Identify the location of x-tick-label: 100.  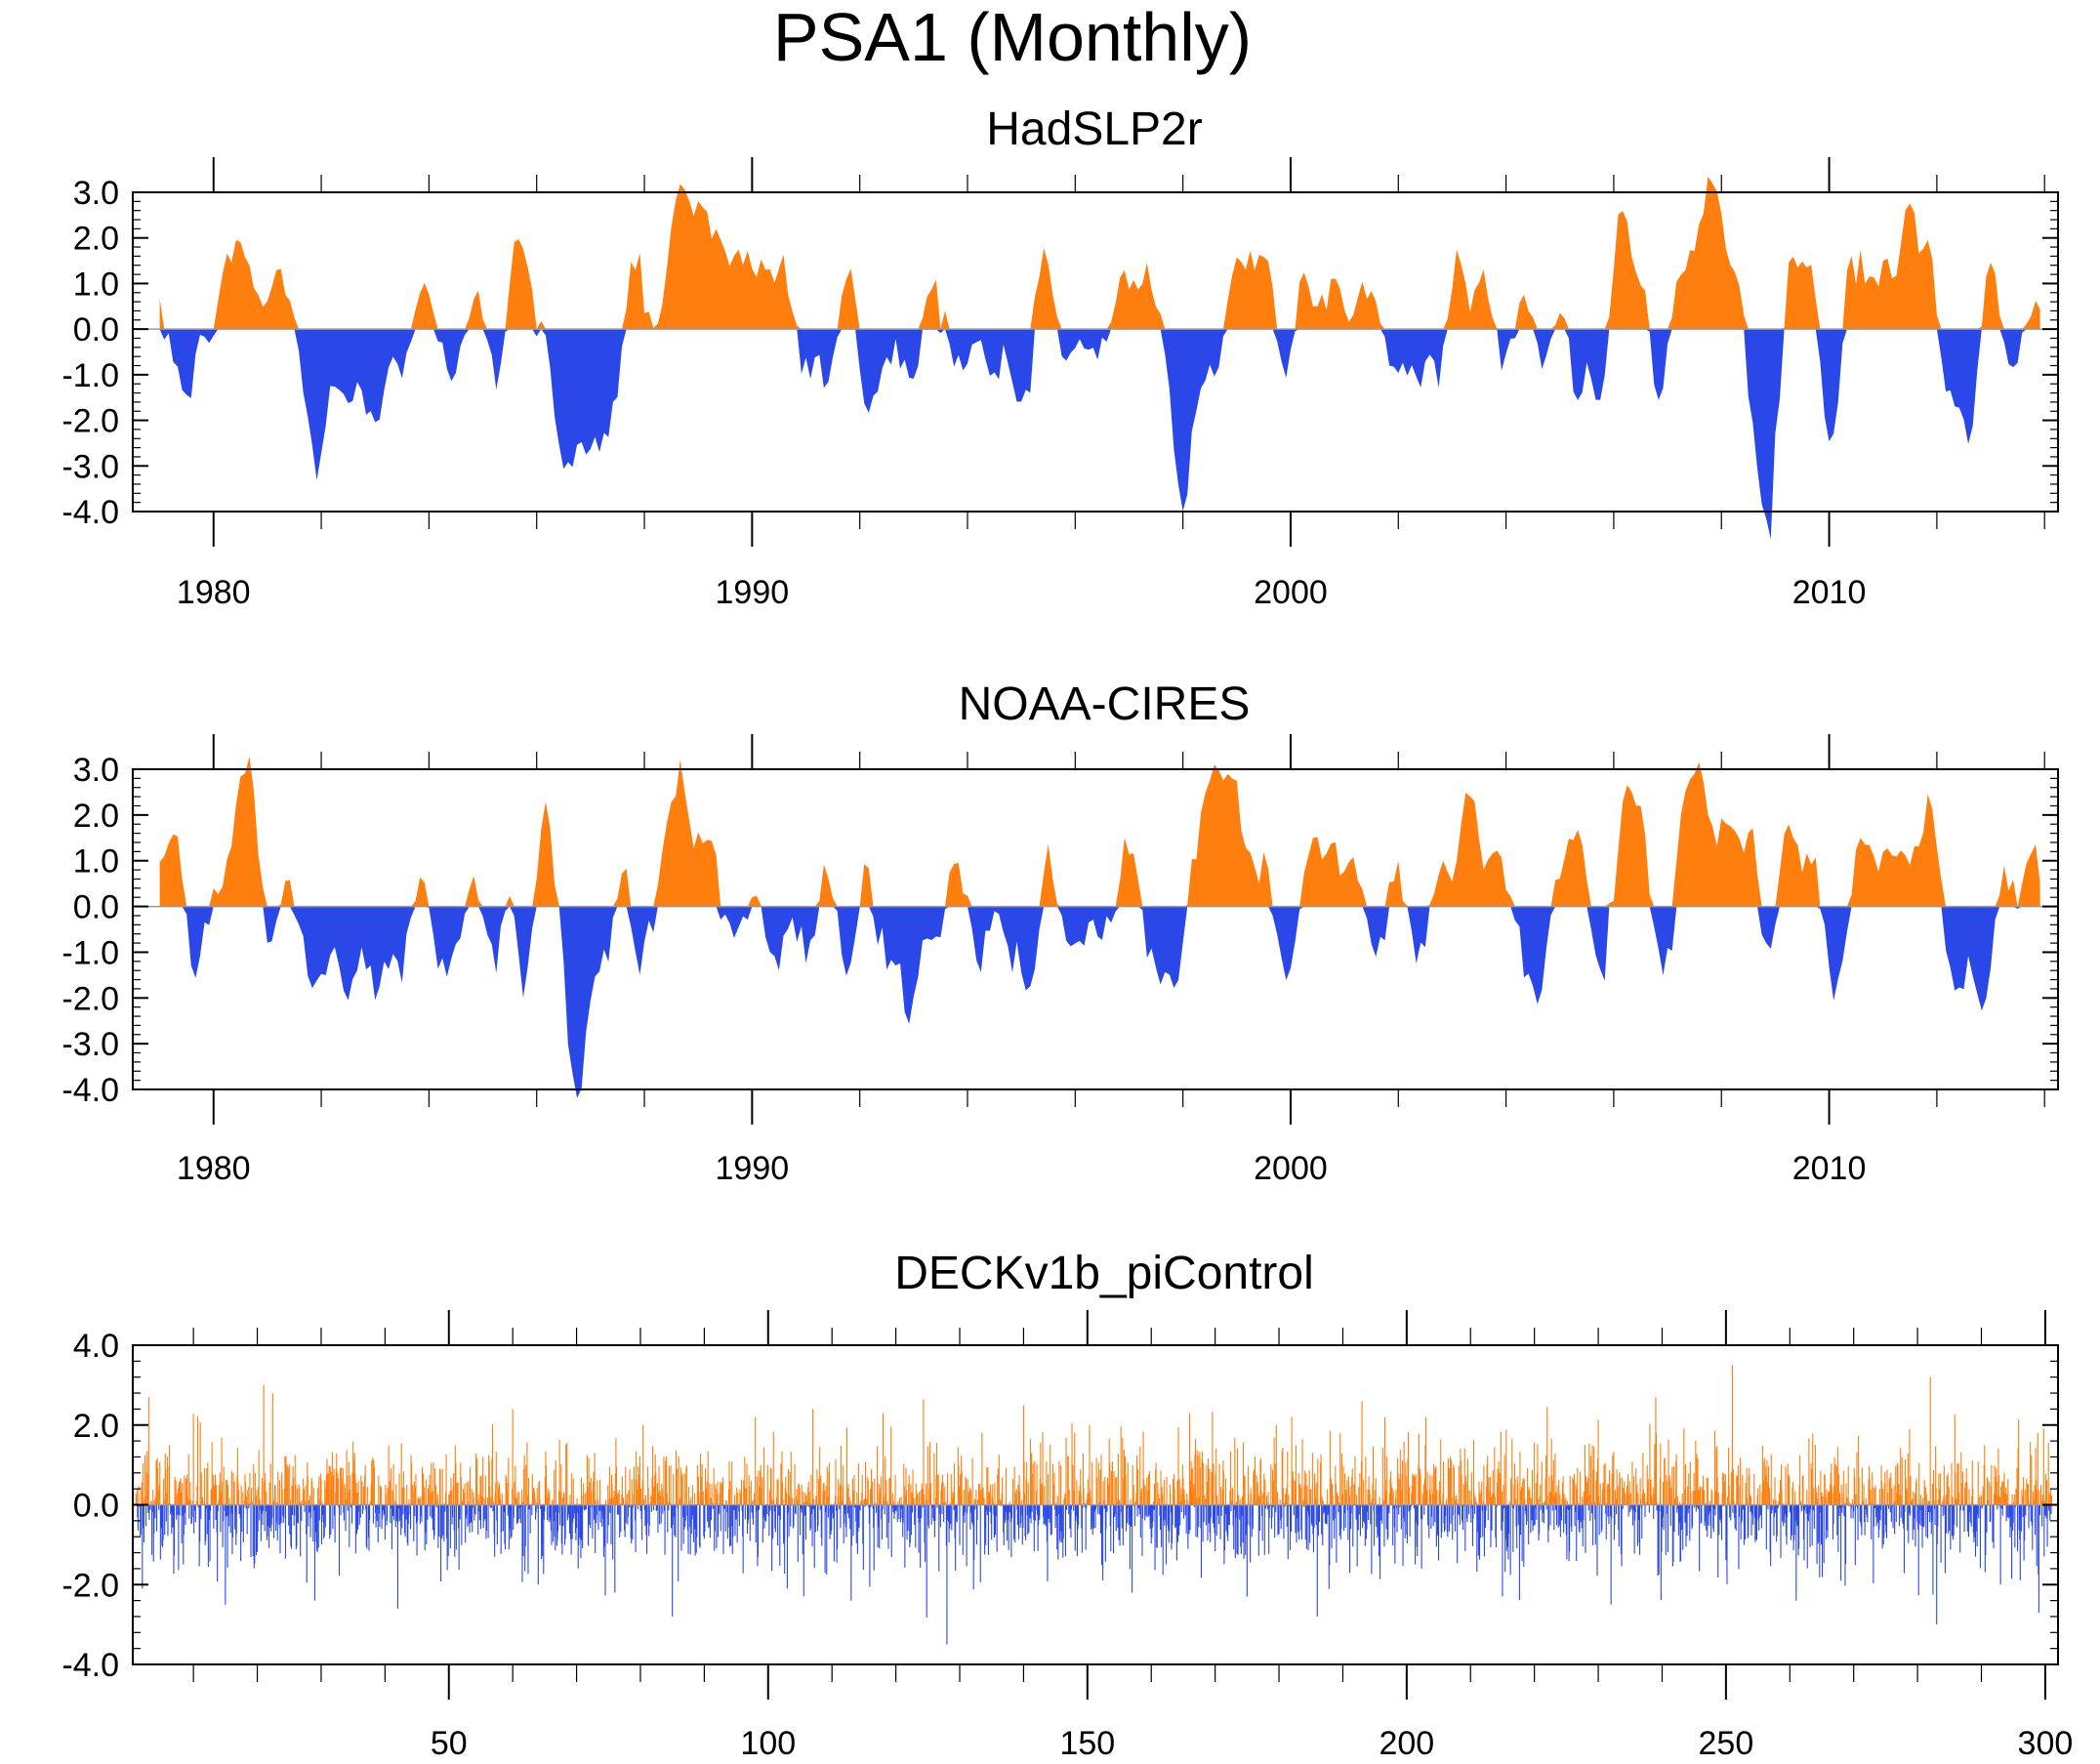
(768, 1743).